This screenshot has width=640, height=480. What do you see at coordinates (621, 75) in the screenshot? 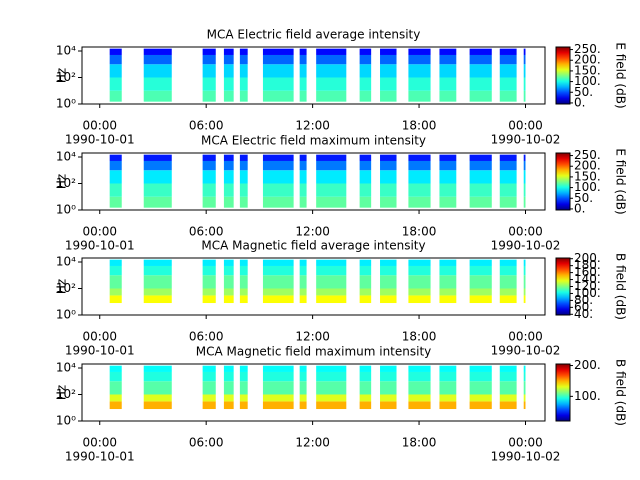
I see `colorbar-label: E field (dB)` at bounding box center [621, 75].